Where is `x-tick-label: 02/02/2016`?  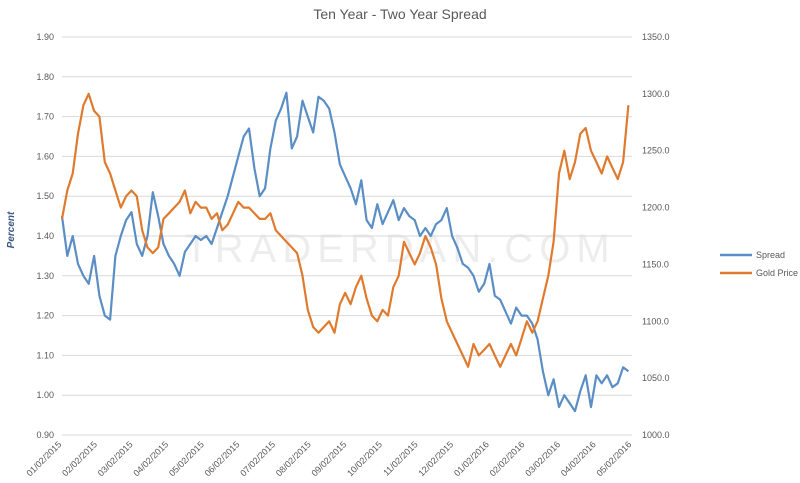
x-tick-label: 02/02/2016 is located at coordinates (507, 458).